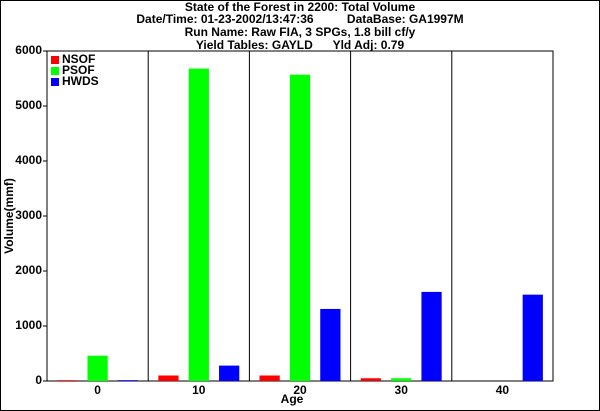  Describe the element at coordinates (9, 216) in the screenshot. I see `y-axis-label: Volume(mmf)` at that location.